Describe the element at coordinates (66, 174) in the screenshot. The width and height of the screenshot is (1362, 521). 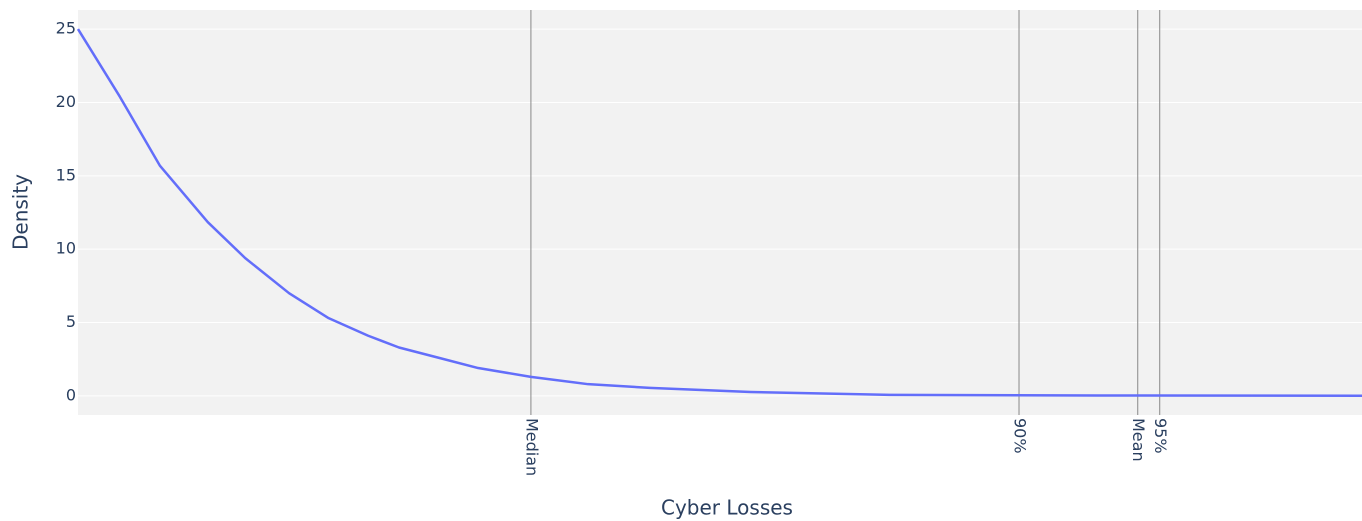
I see `y-tick-label: 15` at that location.